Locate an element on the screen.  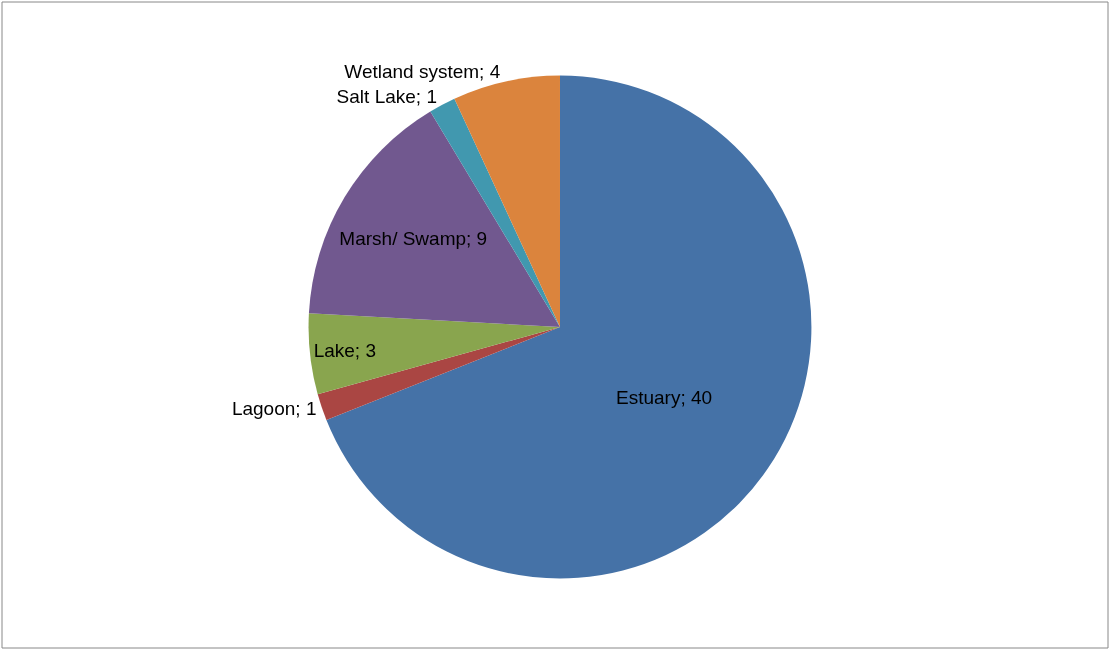
slice-label: Salt Lake; 1 is located at coordinates (386, 97).